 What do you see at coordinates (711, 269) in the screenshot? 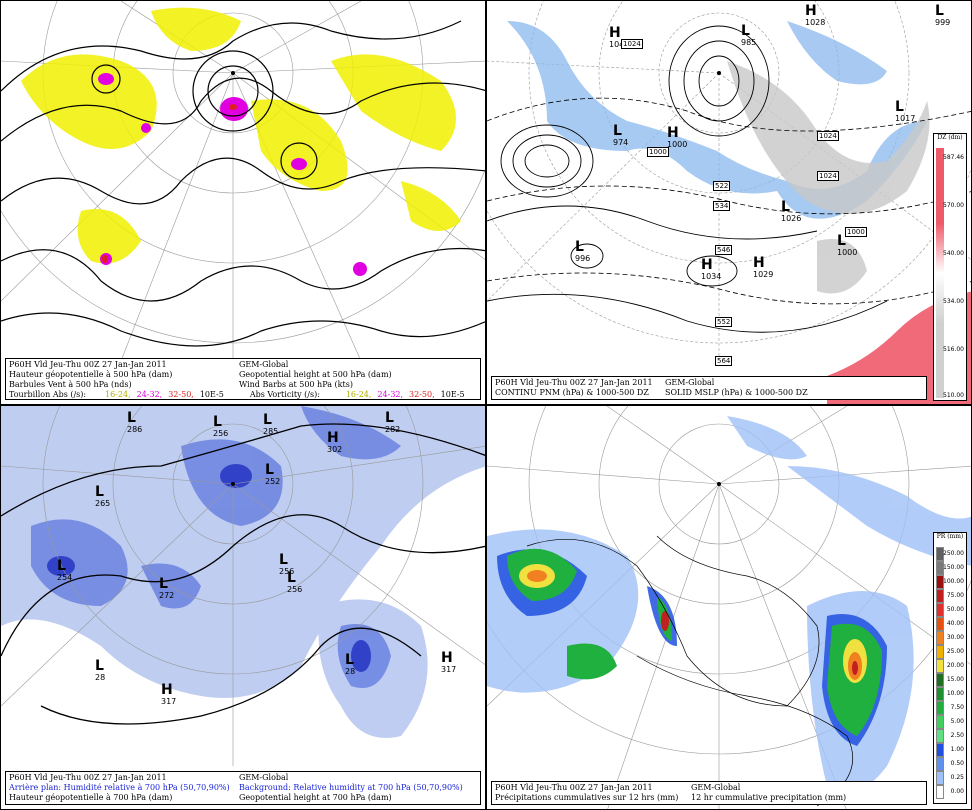
I see `pressure-center-high: H 1034` at bounding box center [711, 269].